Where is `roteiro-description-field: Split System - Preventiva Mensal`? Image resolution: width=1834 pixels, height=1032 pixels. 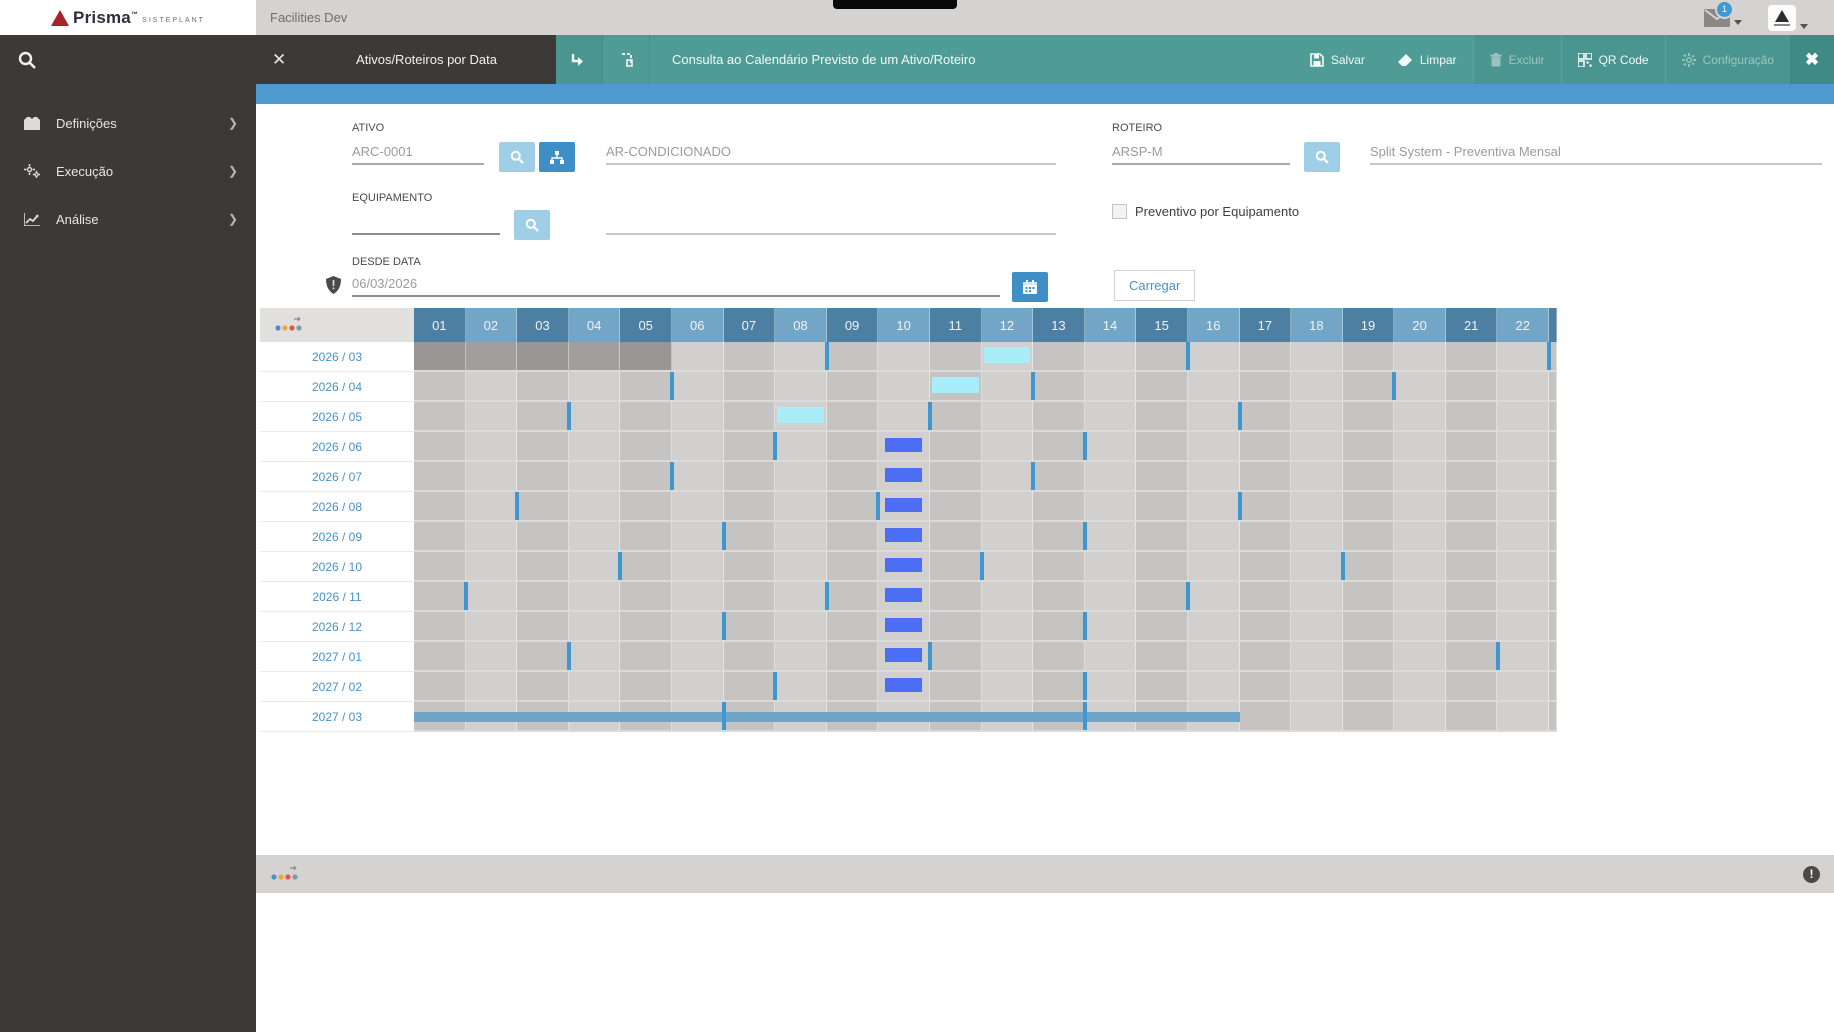 roteiro-description-field: Split System - Preventiva Mensal is located at coordinates (1596, 154).